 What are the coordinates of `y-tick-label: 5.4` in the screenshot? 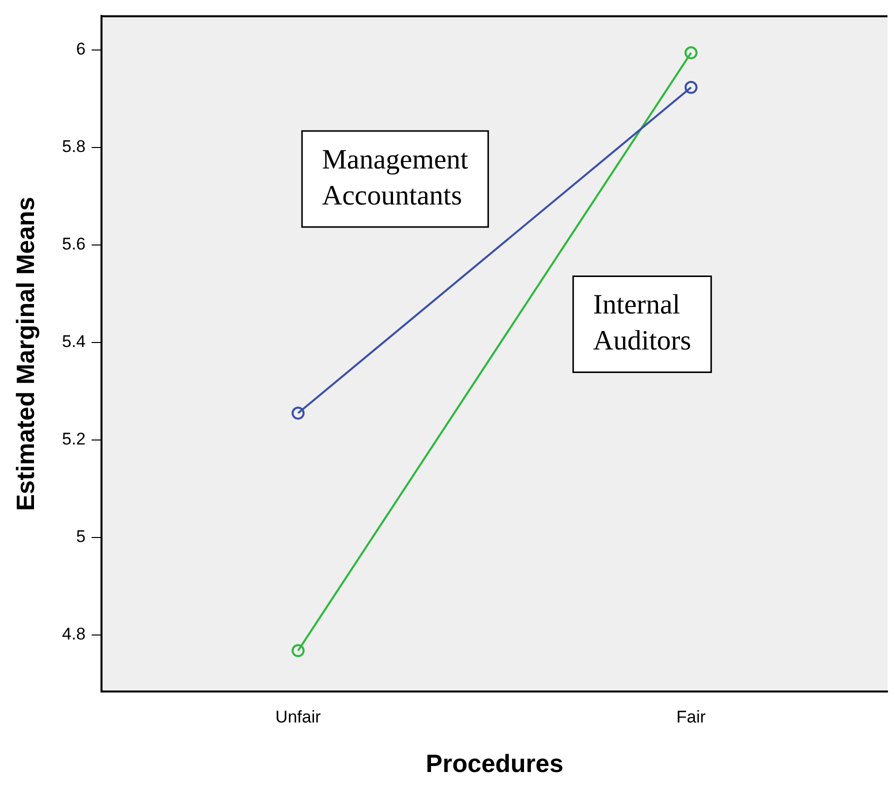 It's located at (74, 342).